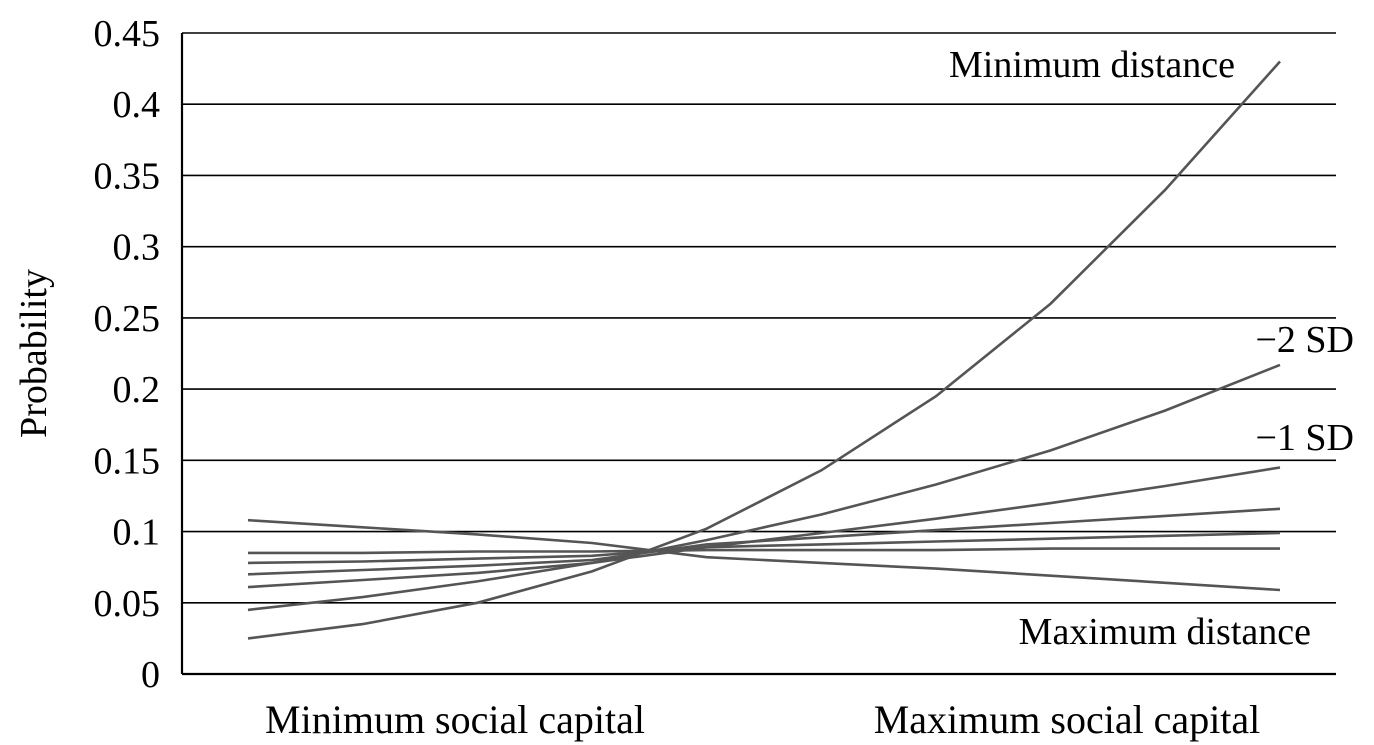 The image size is (1374, 745). I want to click on y-tick-label: 0.45, so click(127, 34).